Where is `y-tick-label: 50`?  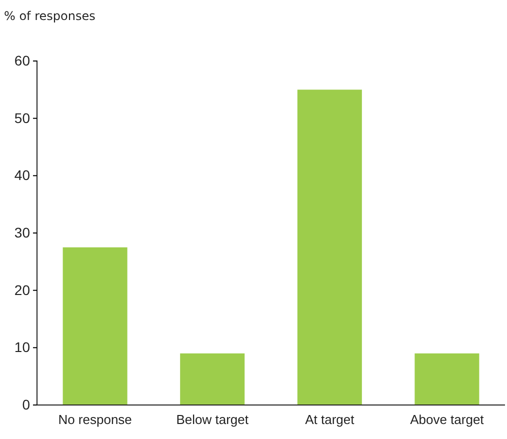
y-tick-label: 50 is located at coordinates (22, 118).